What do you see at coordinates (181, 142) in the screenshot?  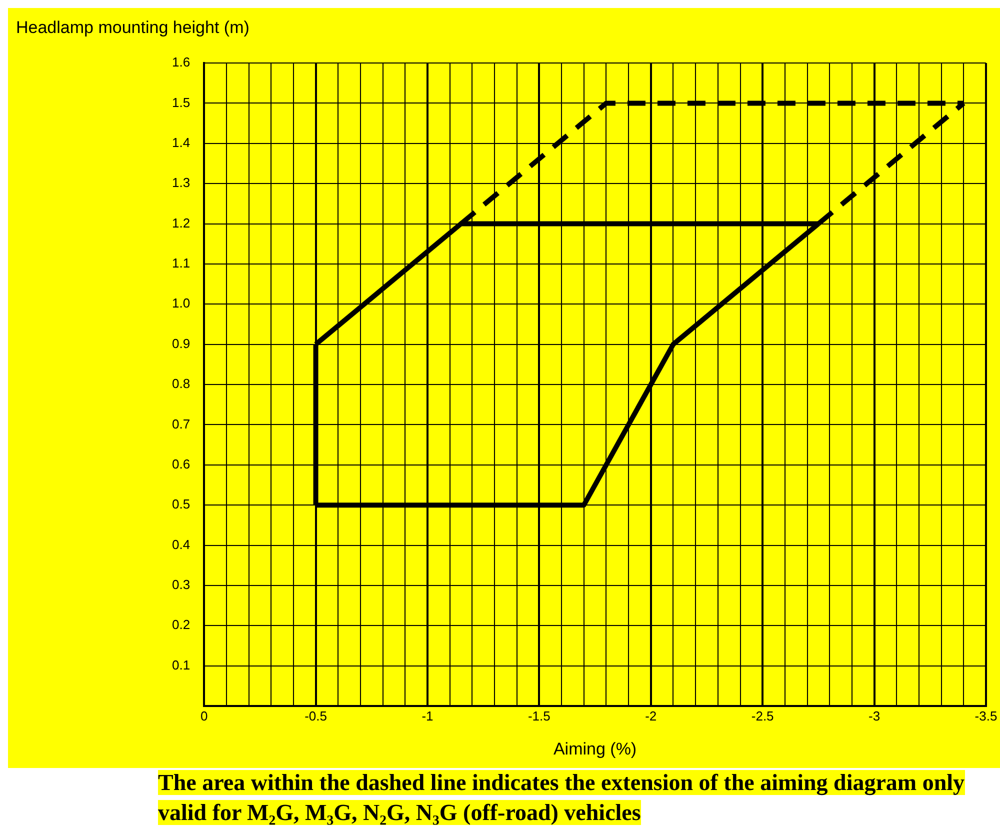 I see `y-tick-label: 1.4` at bounding box center [181, 142].